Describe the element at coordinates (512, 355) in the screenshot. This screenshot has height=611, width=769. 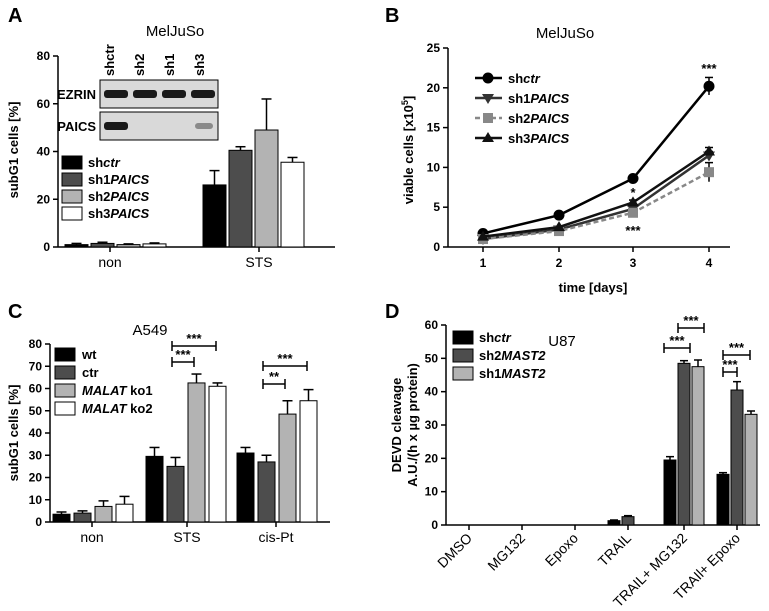
I see `panel-d-legend-label: sh2MAST2` at that location.